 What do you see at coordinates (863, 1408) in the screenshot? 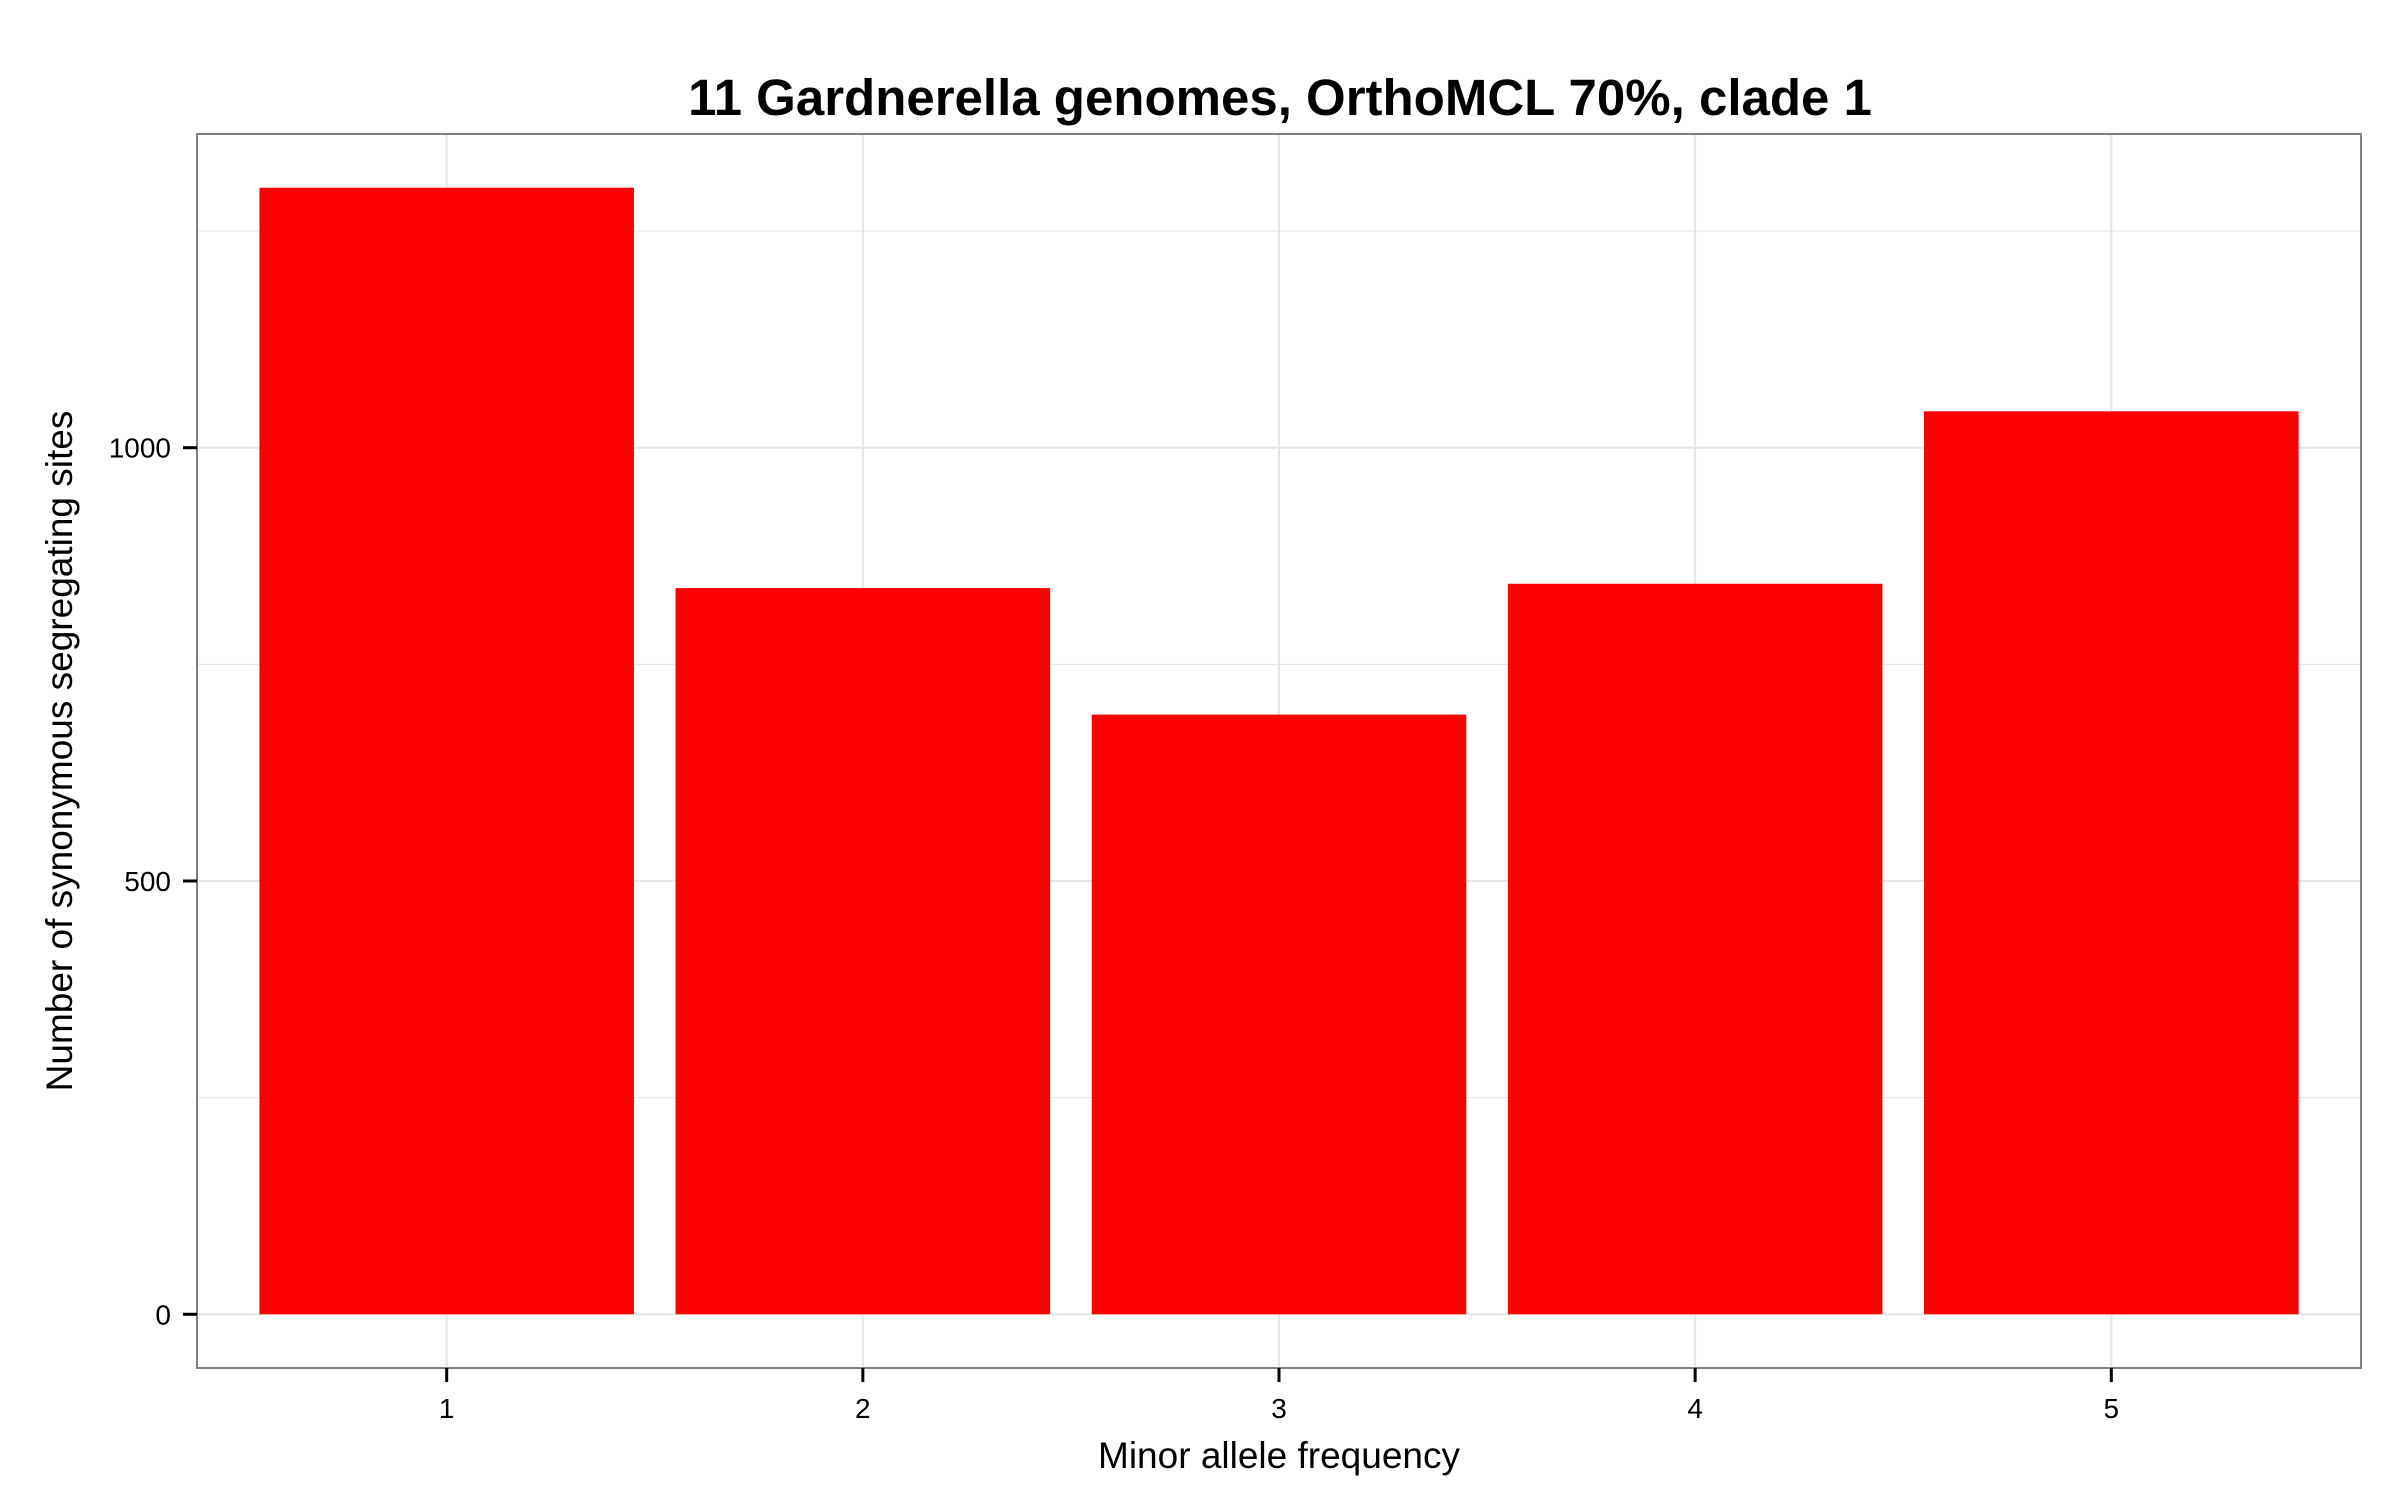
I see `x-tick-label: 2` at bounding box center [863, 1408].